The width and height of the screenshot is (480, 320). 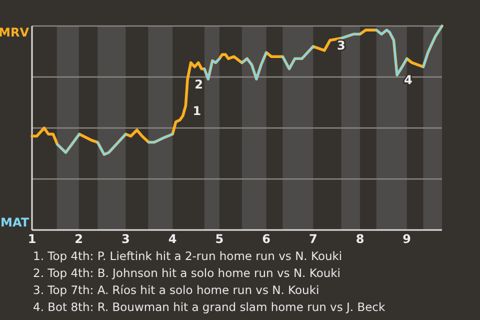 I want to click on x-tick-label: 2, so click(x=79, y=239).